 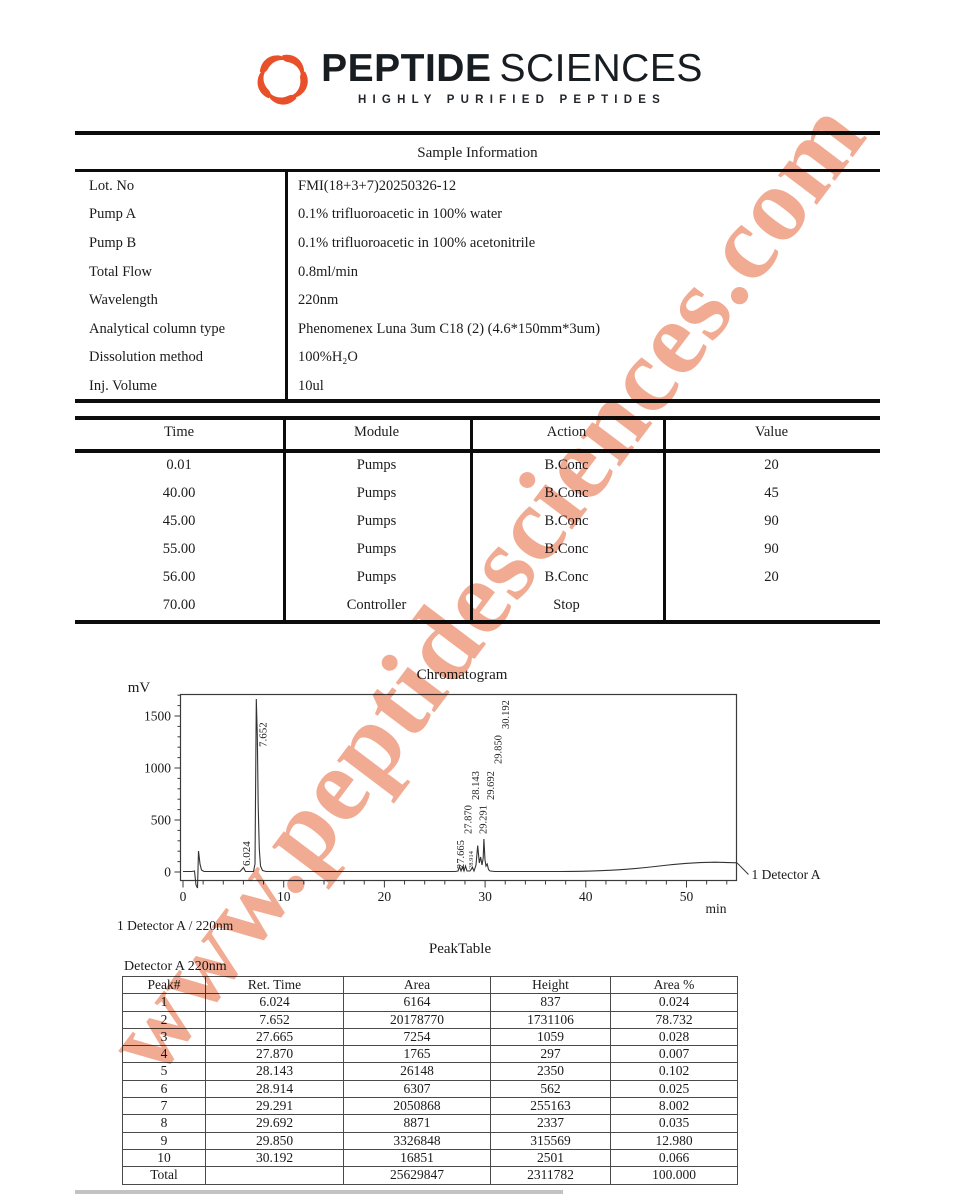 I want to click on peak-cell-area: 8871, so click(x=417, y=1123).